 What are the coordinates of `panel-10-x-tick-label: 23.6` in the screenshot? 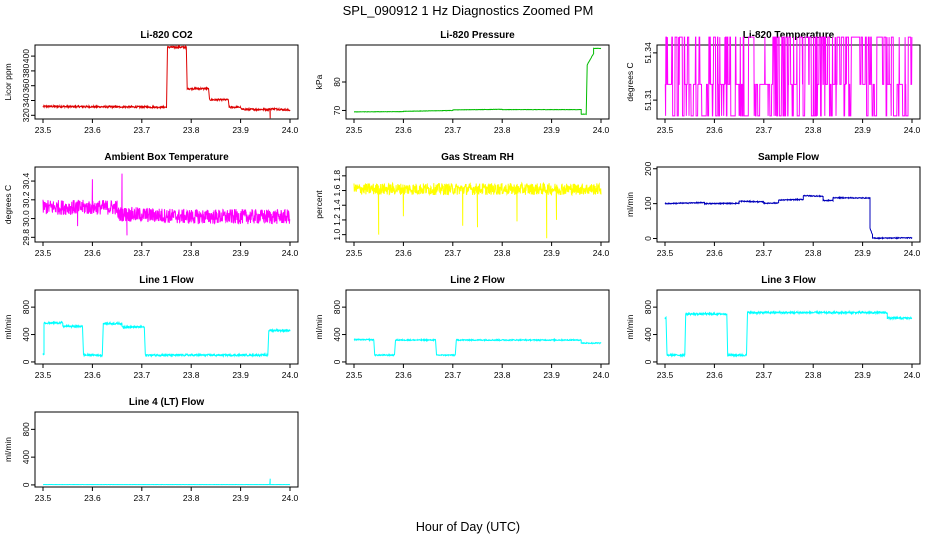 It's located at (92, 498).